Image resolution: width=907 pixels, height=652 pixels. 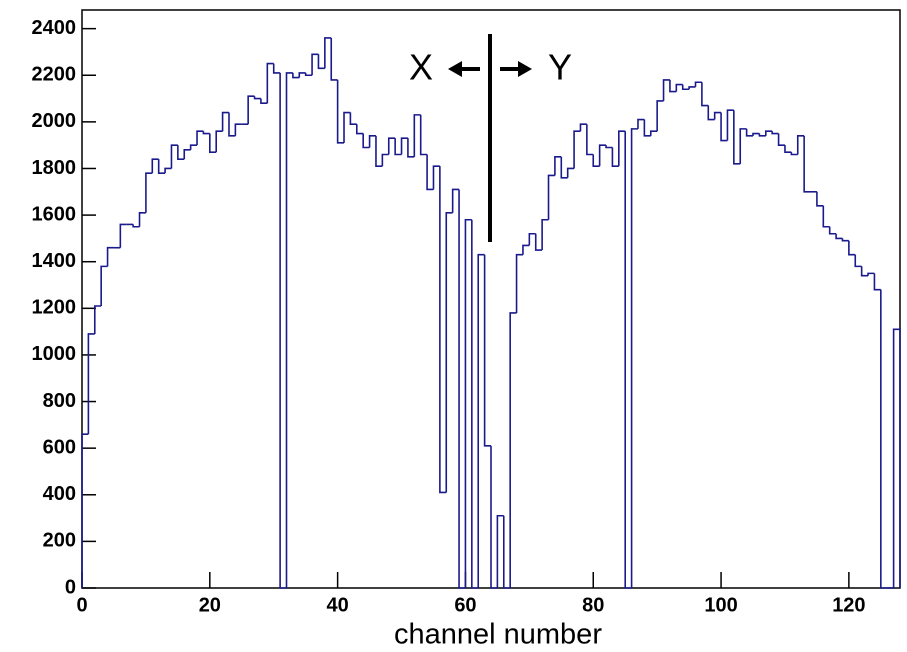 I want to click on y-tick-label: 2200, so click(x=54, y=75).